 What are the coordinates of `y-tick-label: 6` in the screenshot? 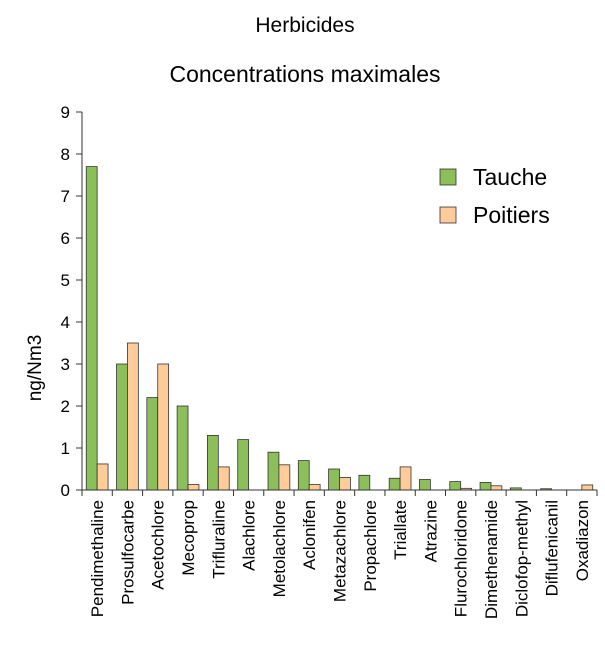 It's located at (65, 238).